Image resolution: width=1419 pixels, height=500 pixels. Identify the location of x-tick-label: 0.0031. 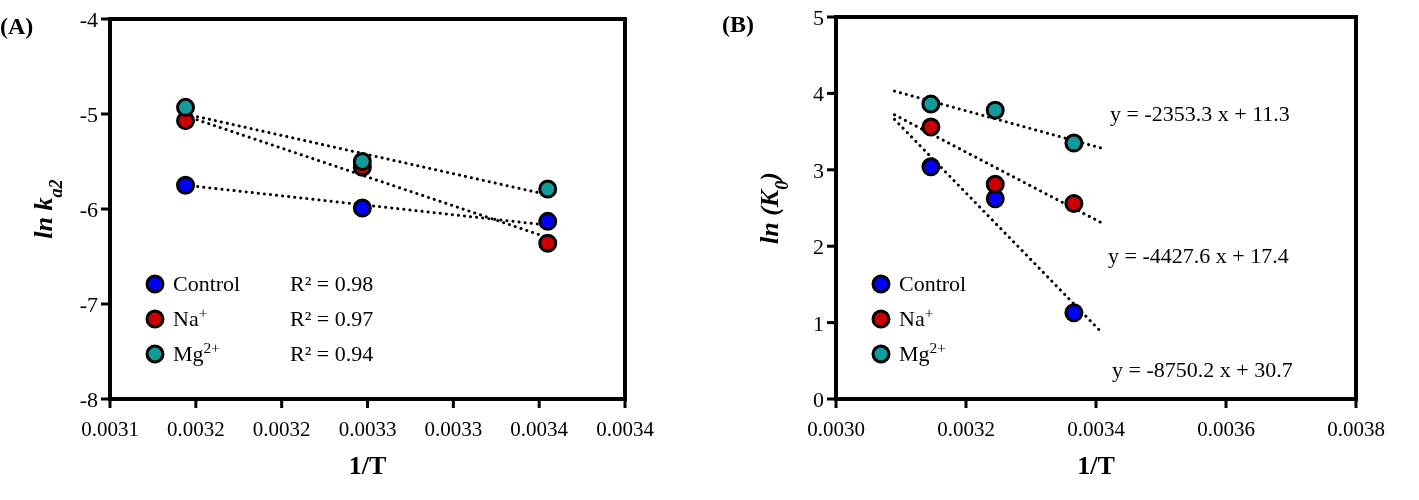
(110, 429).